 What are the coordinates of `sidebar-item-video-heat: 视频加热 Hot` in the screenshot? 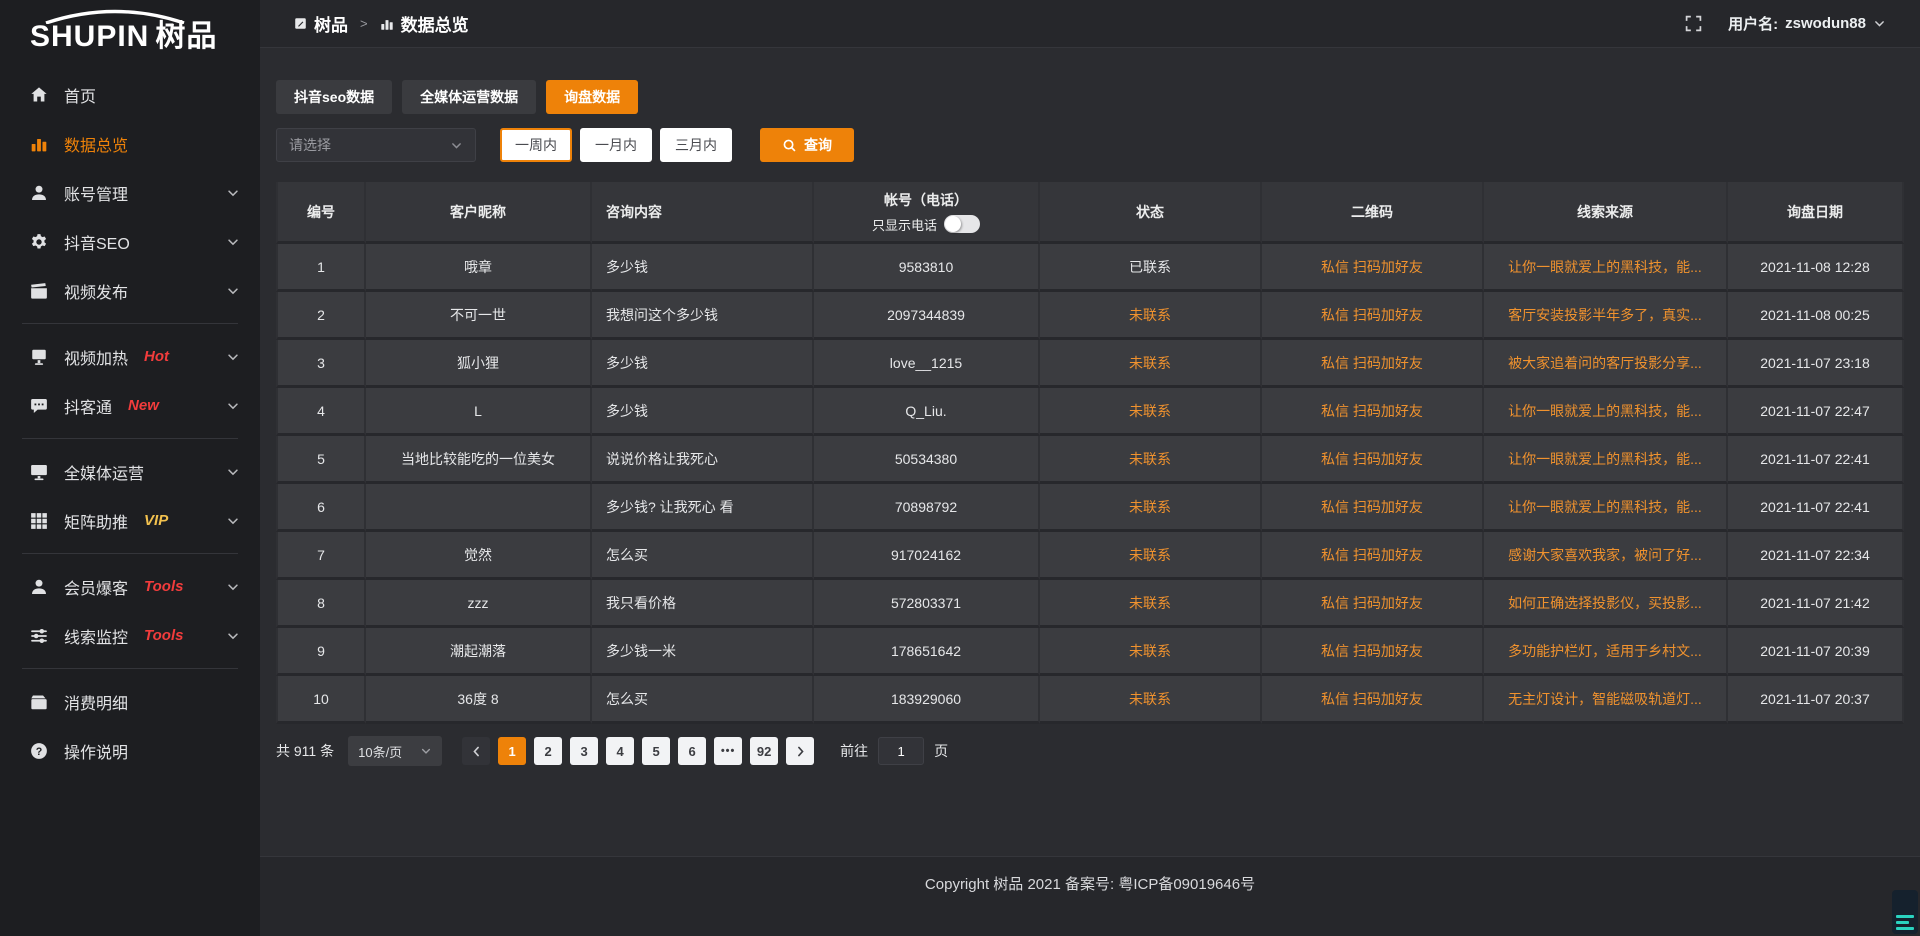 It's located at (130, 356).